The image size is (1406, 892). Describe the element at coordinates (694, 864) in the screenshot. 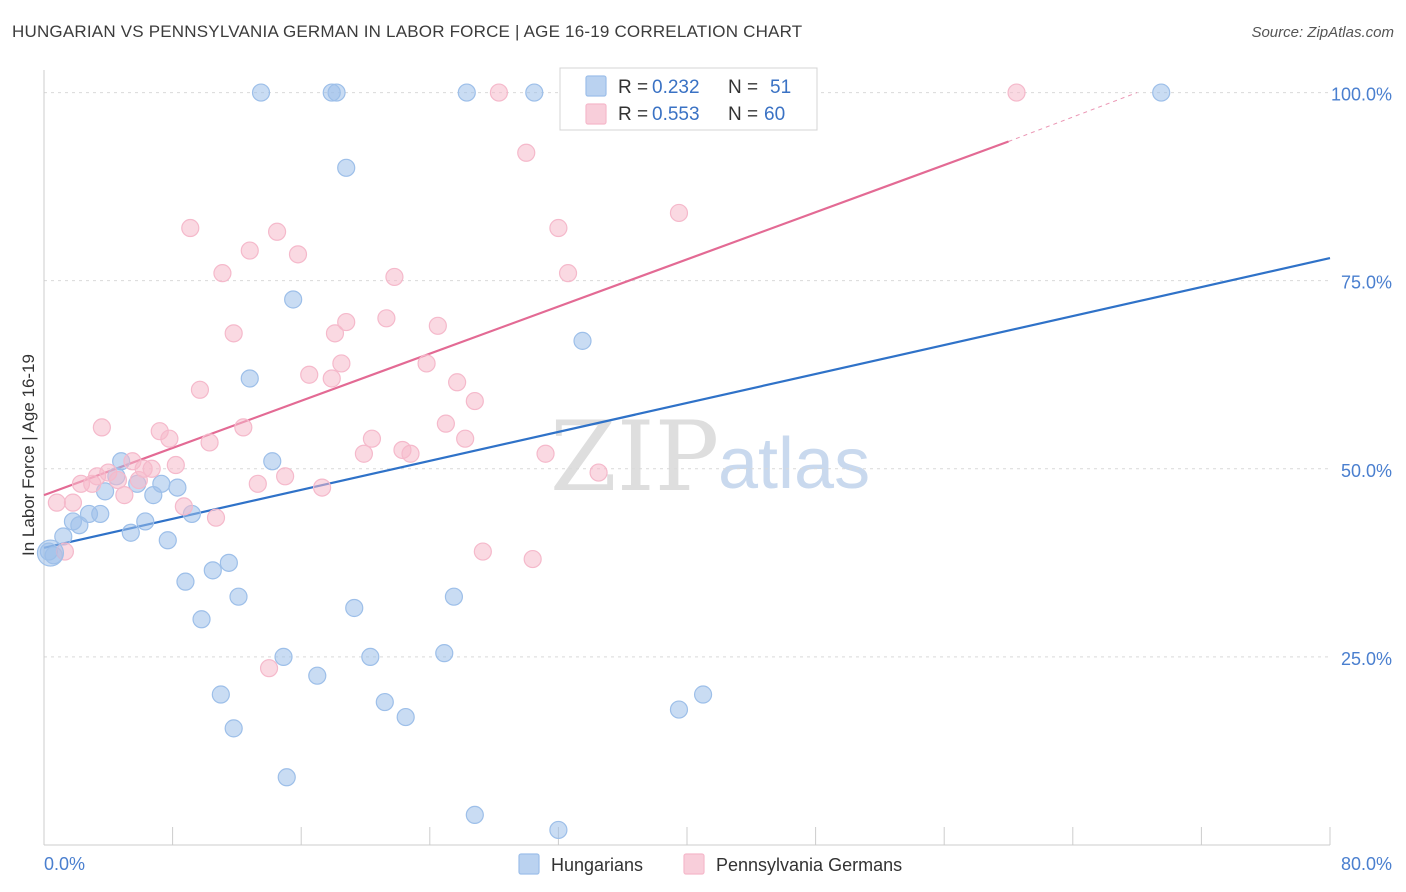

I see `bottom-legend-swatch-pennsylvania-germans` at that location.